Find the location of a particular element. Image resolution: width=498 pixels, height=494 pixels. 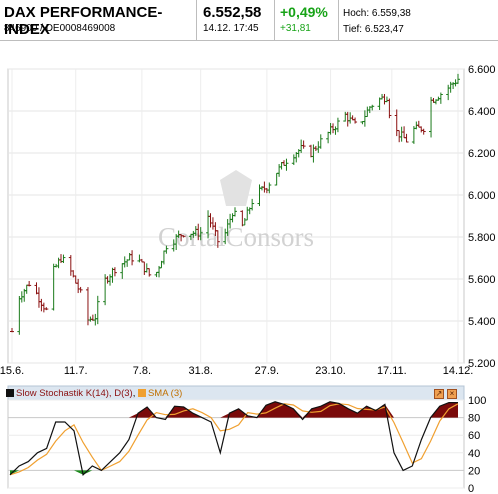

x-tick-label: 15.6. is located at coordinates (12, 371).